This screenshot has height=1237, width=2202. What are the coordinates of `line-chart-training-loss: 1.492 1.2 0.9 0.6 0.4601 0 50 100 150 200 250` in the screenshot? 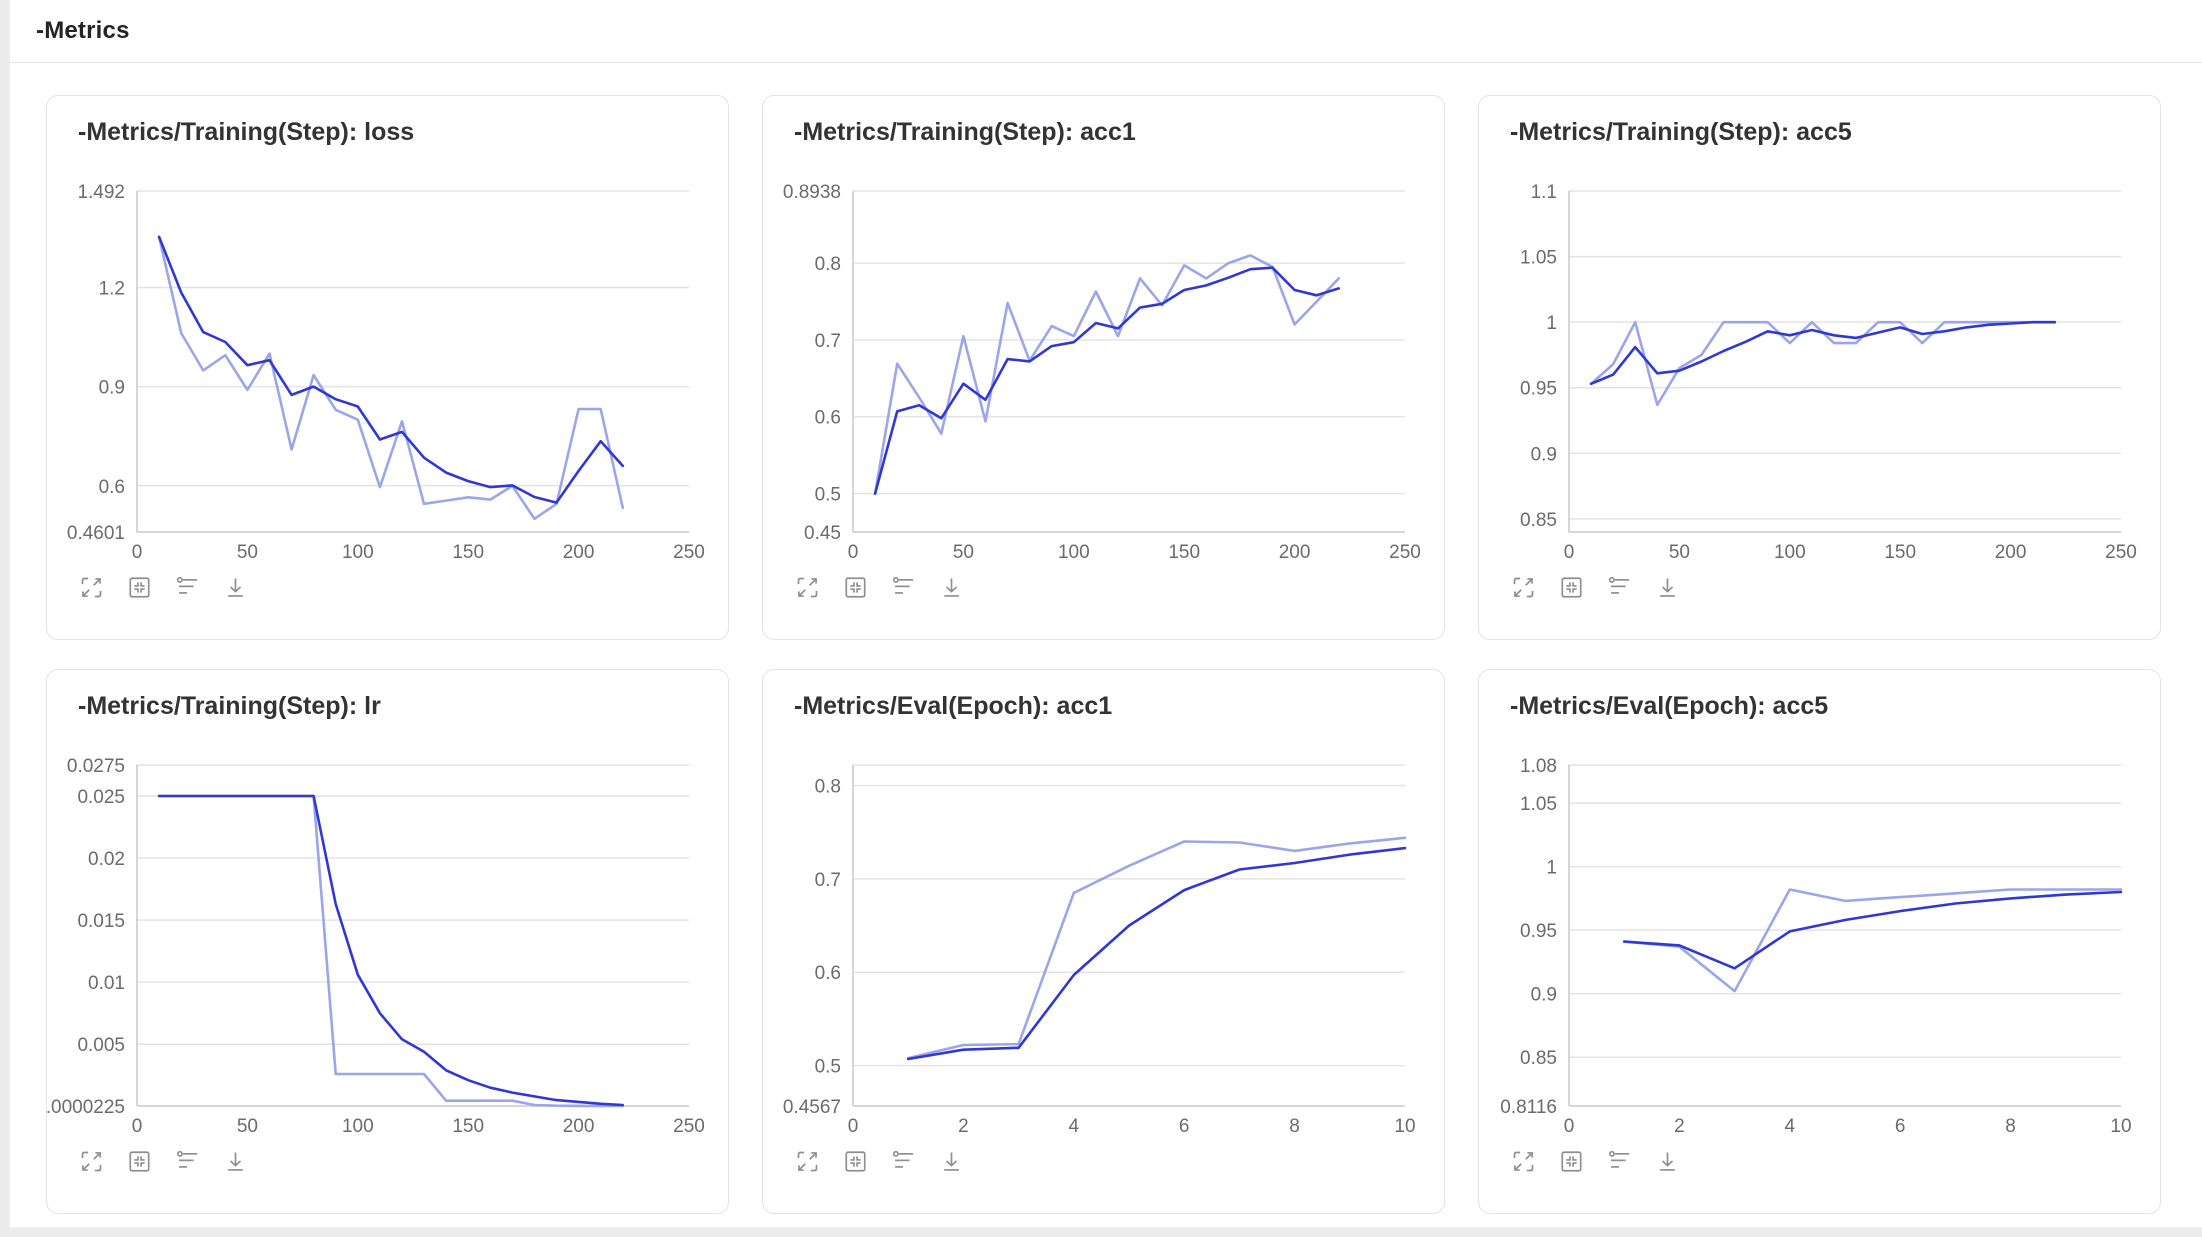 It's located at (388, 376).